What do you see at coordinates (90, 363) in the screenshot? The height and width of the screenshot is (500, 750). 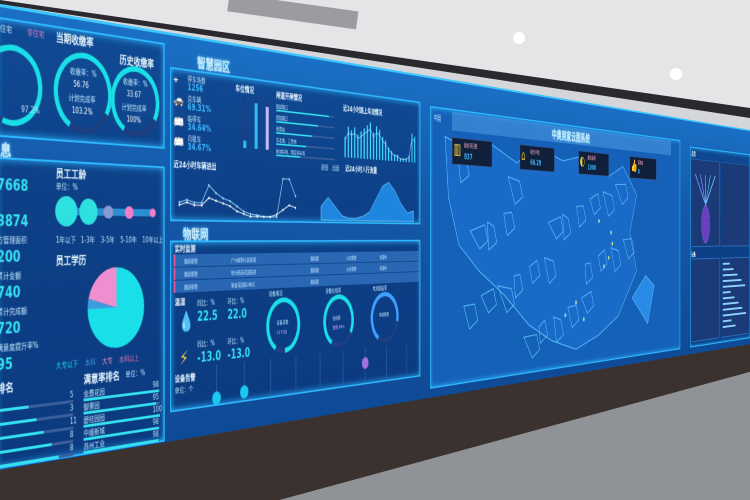 I see `pie-legend-item: 本科` at bounding box center [90, 363].